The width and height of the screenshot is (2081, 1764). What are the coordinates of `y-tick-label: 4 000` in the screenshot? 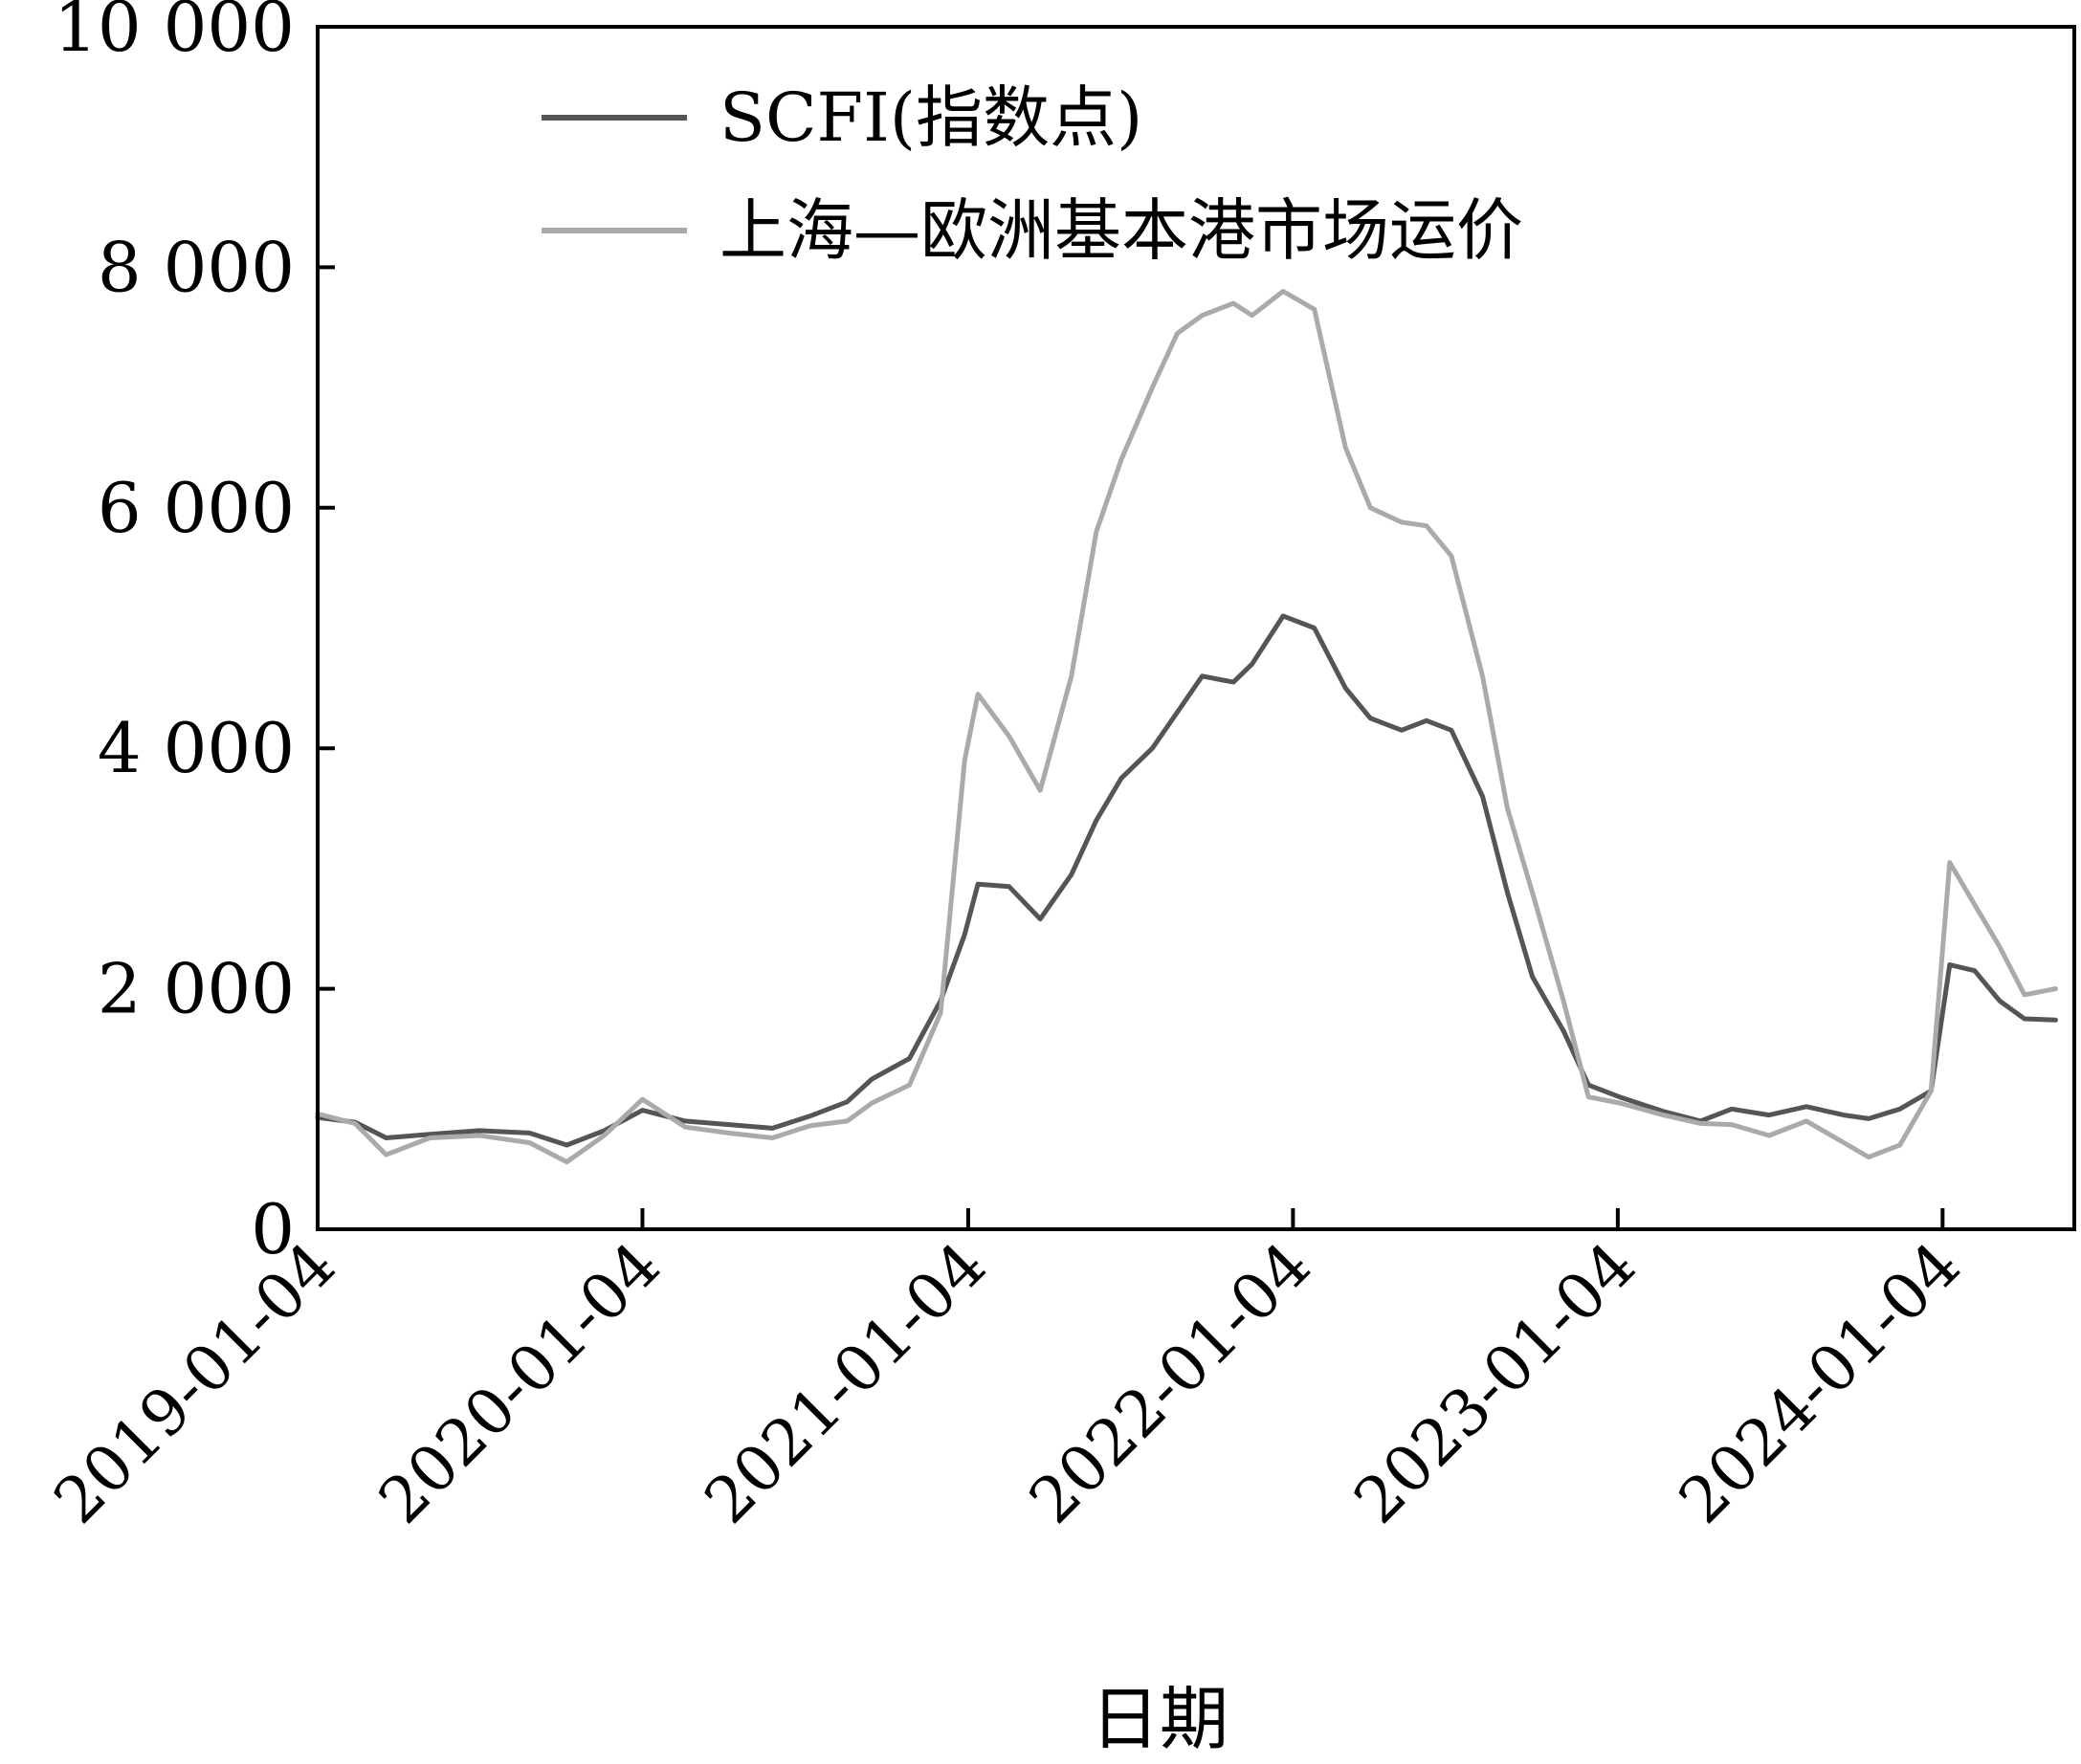 It's located at (197, 748).